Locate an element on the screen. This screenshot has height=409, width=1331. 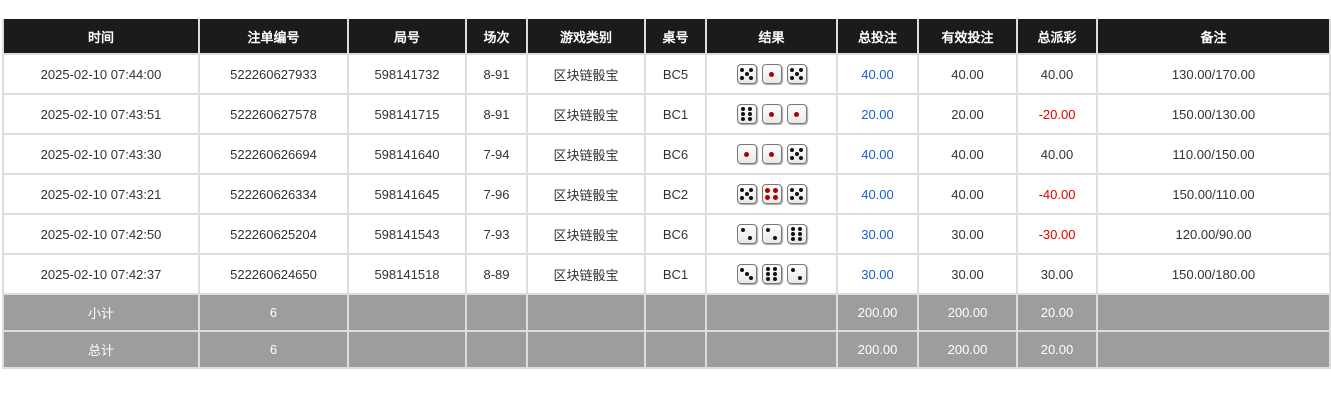
subtotal-payout: 20.00 is located at coordinates (1057, 312).